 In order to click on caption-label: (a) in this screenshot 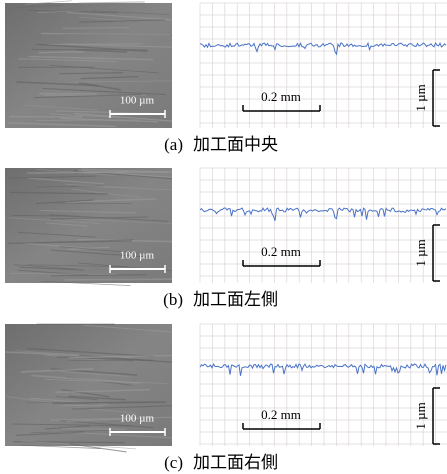, I will do `click(173, 144)`.